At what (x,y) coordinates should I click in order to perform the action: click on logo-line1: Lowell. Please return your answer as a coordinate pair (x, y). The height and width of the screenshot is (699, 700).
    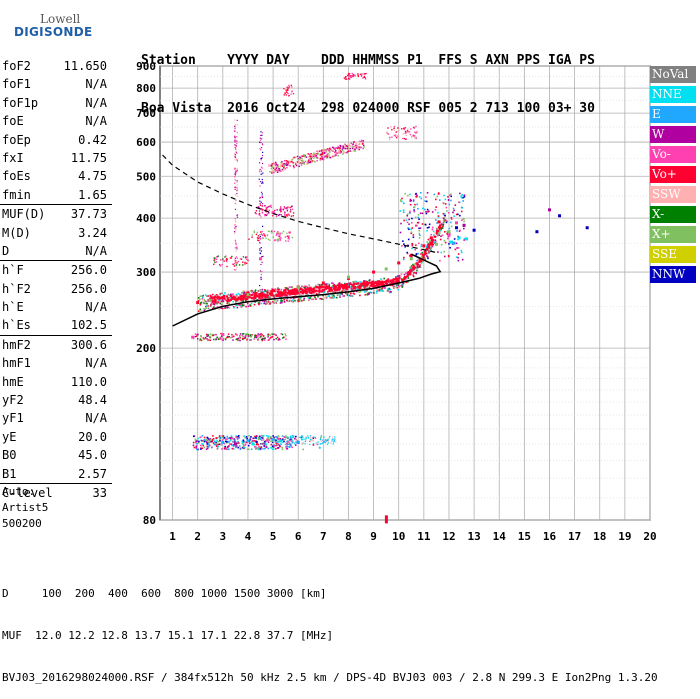
    Looking at the image, I should click on (60, 19).